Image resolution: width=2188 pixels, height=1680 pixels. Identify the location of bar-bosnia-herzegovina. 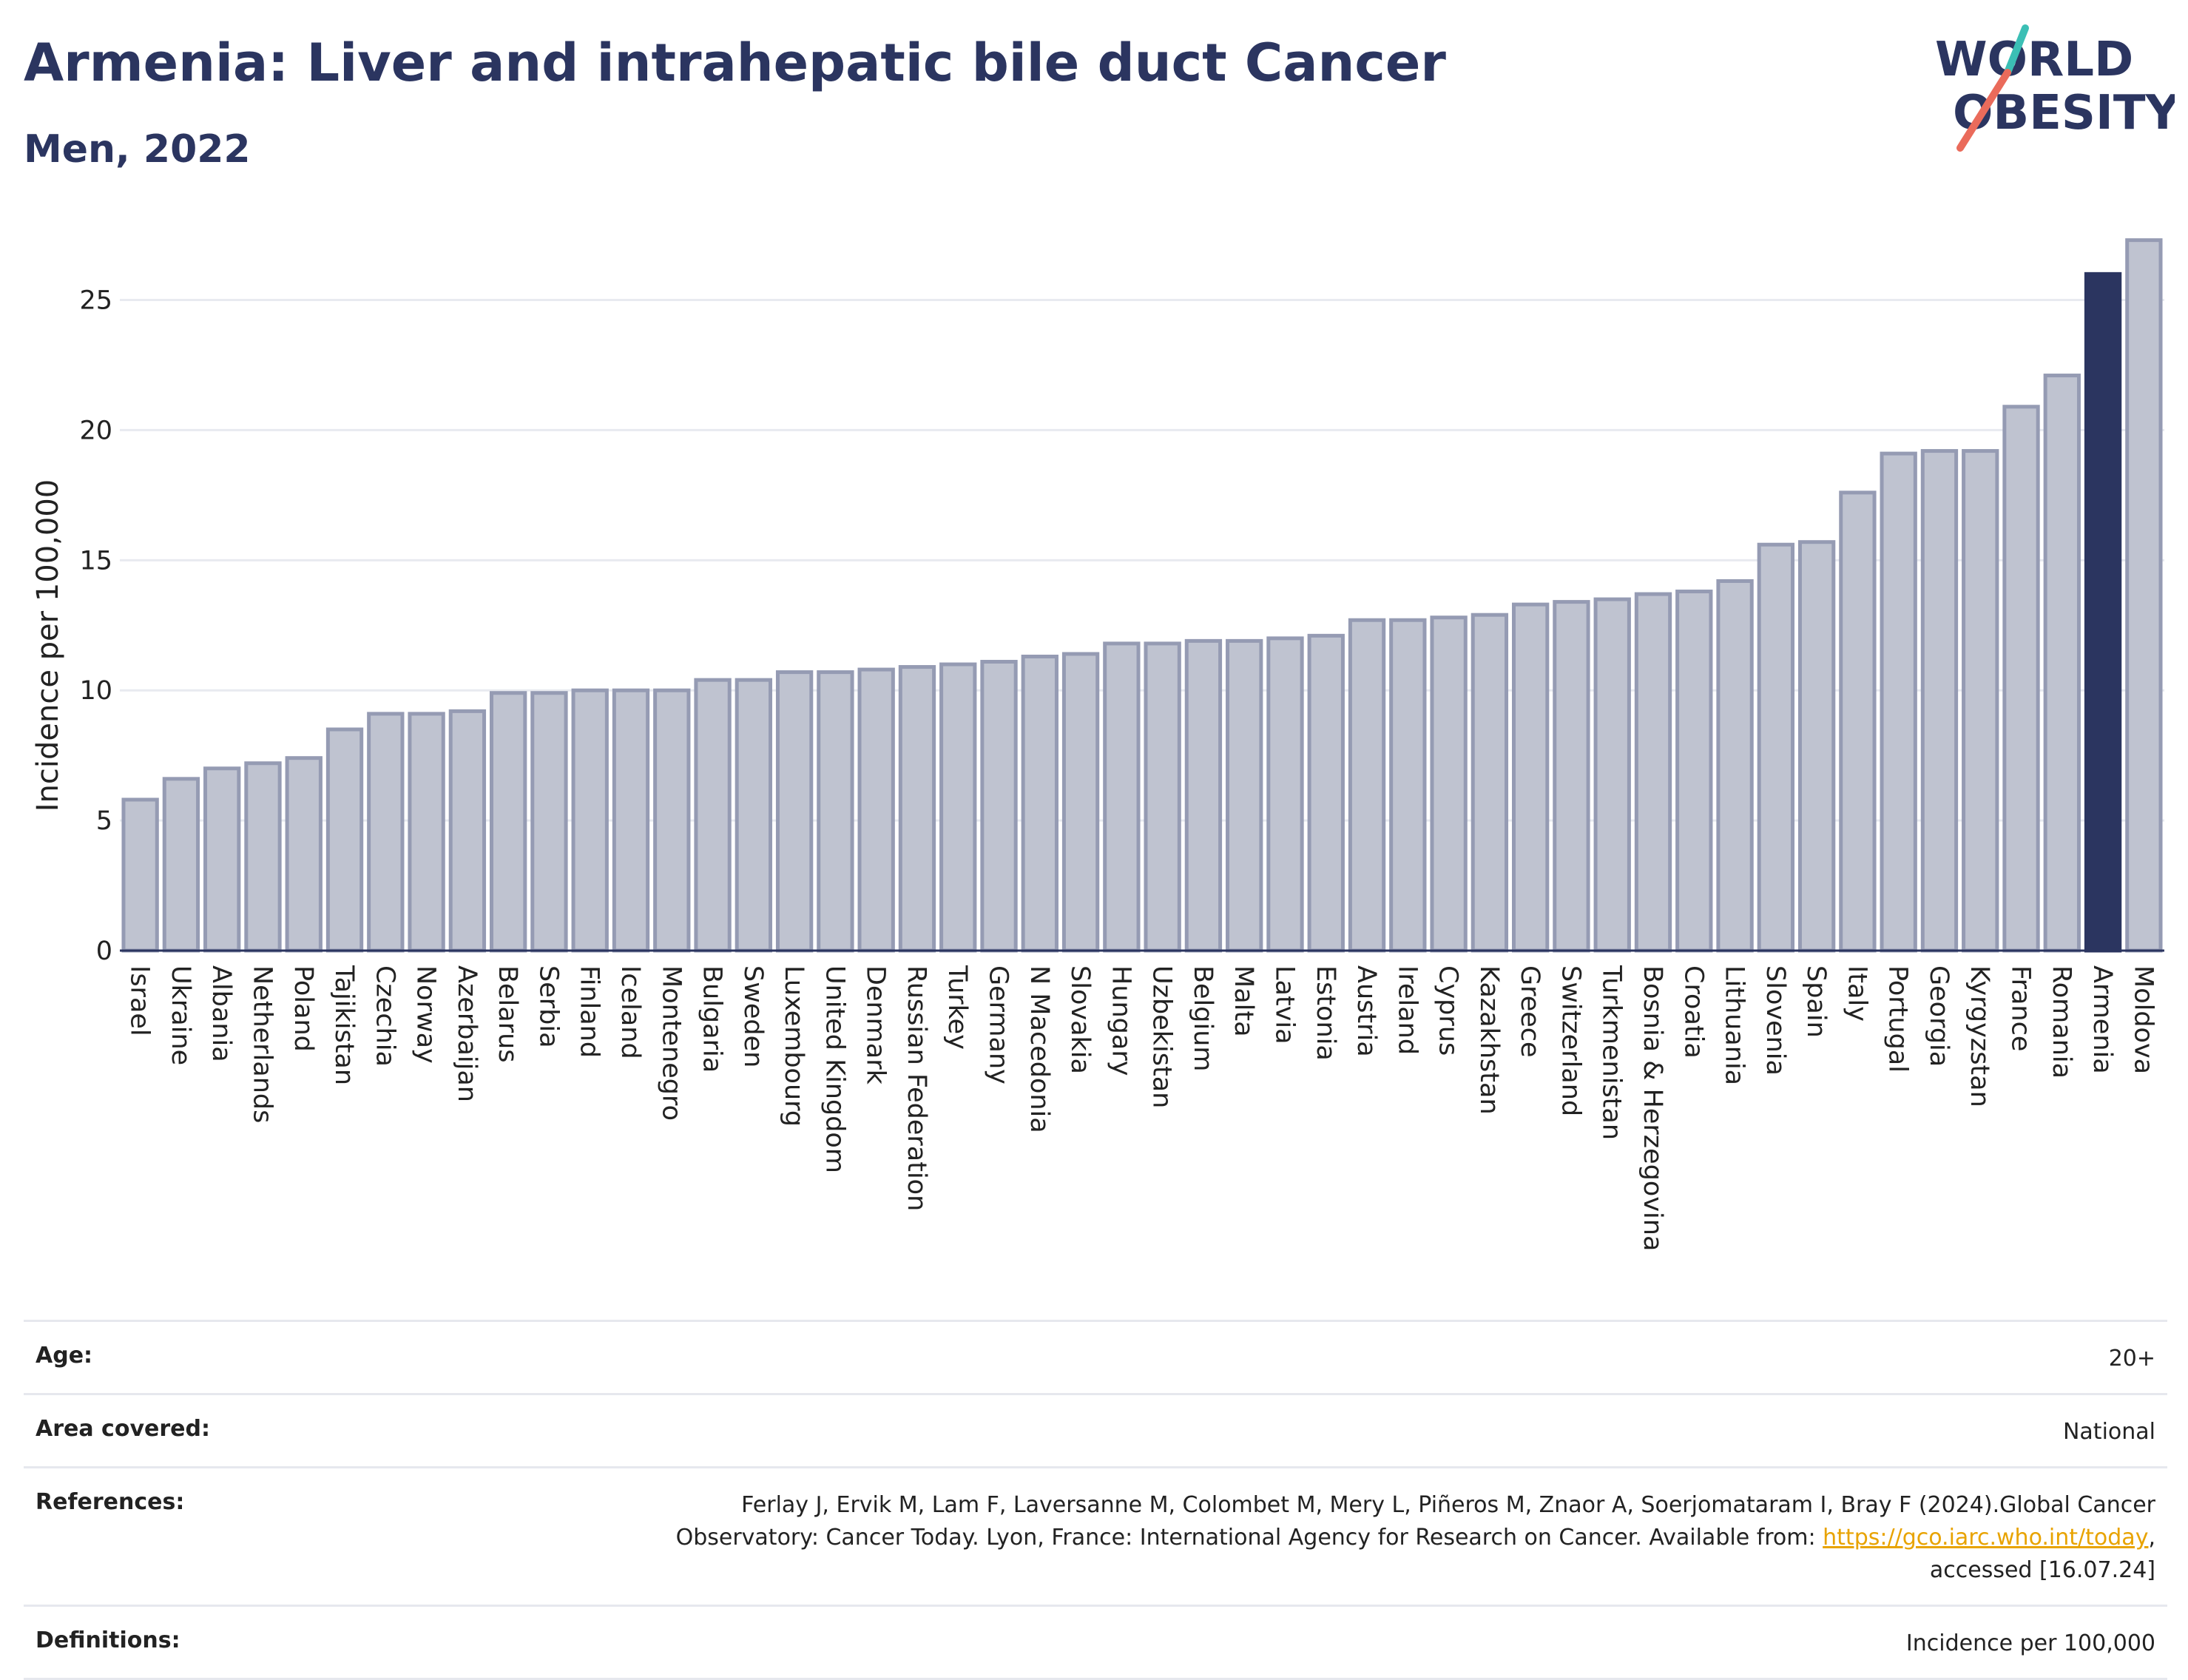
(1653, 773).